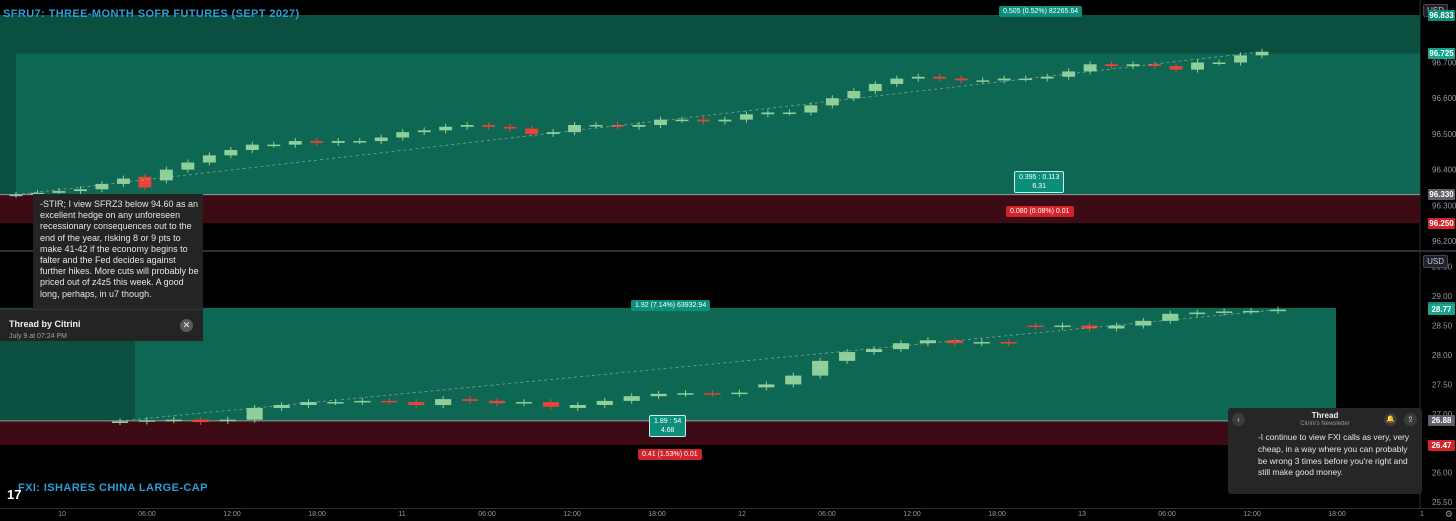 The width and height of the screenshot is (1456, 521). What do you see at coordinates (1325, 424) in the screenshot?
I see `thread-panel-subtitle: Citrini's Newsletter` at bounding box center [1325, 424].